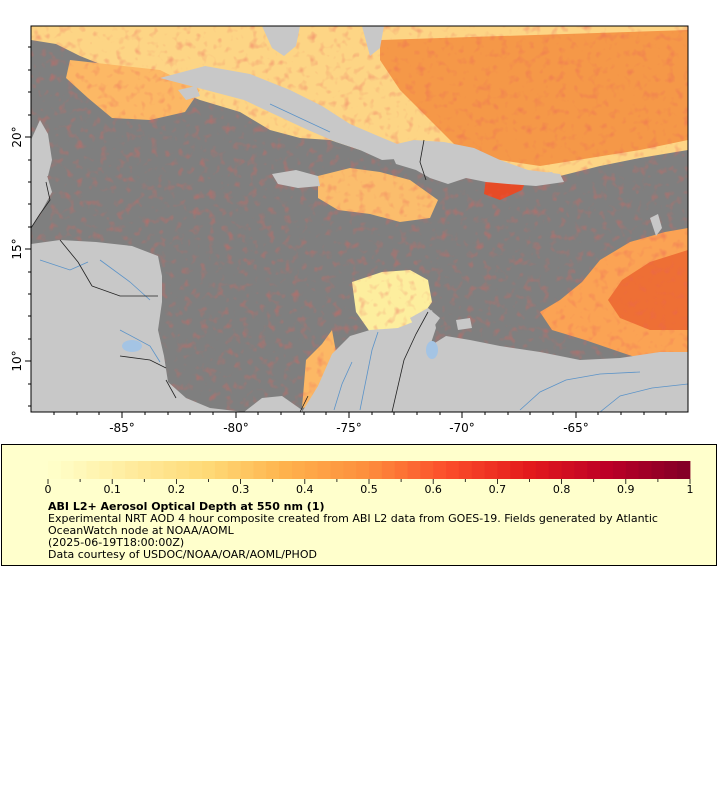  What do you see at coordinates (476, 163) in the screenshot?
I see `land-hispaniola` at bounding box center [476, 163].